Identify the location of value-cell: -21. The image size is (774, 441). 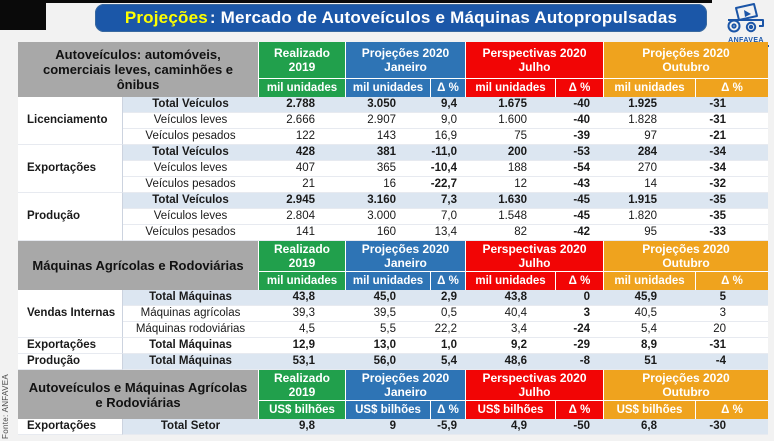
(731, 137).